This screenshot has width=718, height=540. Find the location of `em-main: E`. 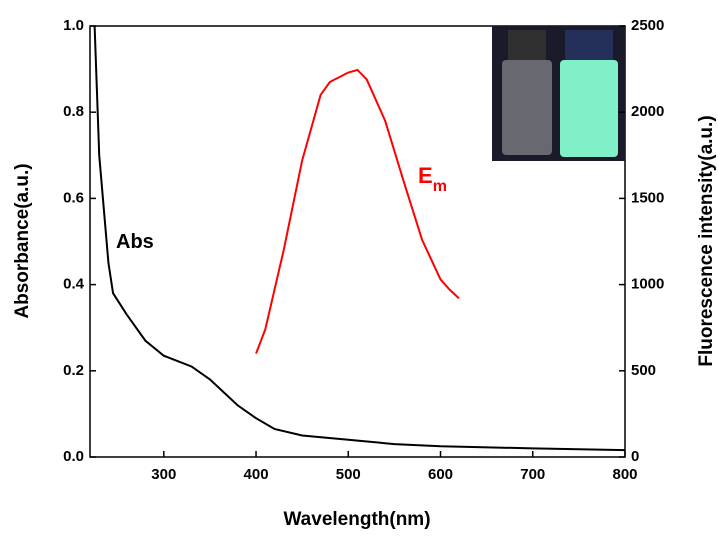

em-main: E is located at coordinates (425, 175).